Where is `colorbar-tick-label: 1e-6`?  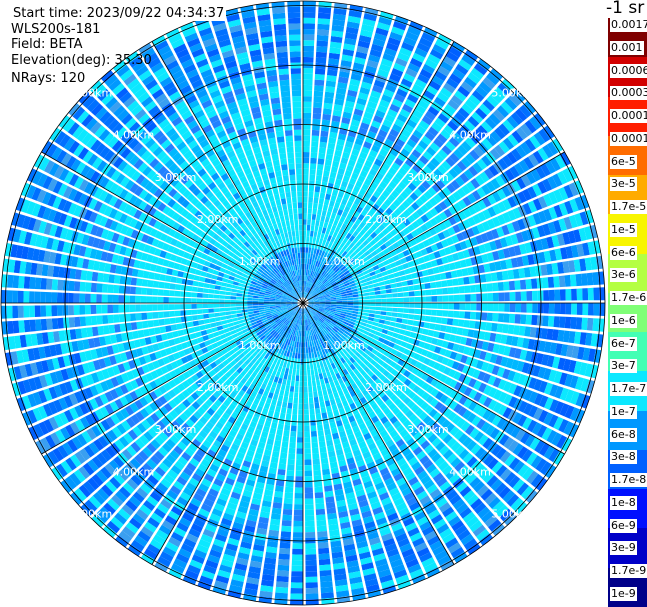 colorbar-tick-label: 1e-6 is located at coordinates (623, 320).